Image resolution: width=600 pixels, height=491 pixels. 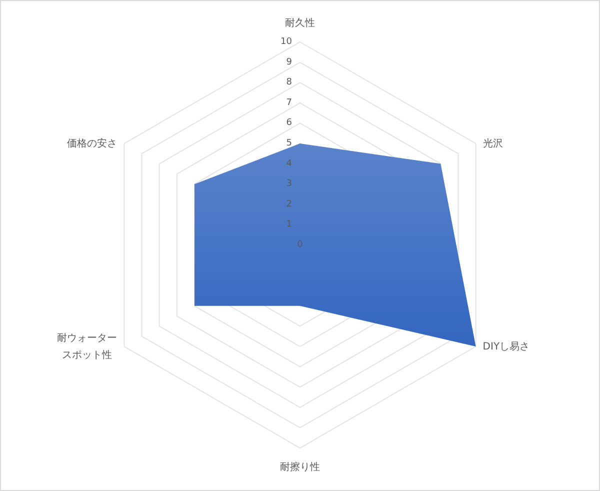 What do you see at coordinates (289, 163) in the screenshot?
I see `y-tick-label: 4` at bounding box center [289, 163].